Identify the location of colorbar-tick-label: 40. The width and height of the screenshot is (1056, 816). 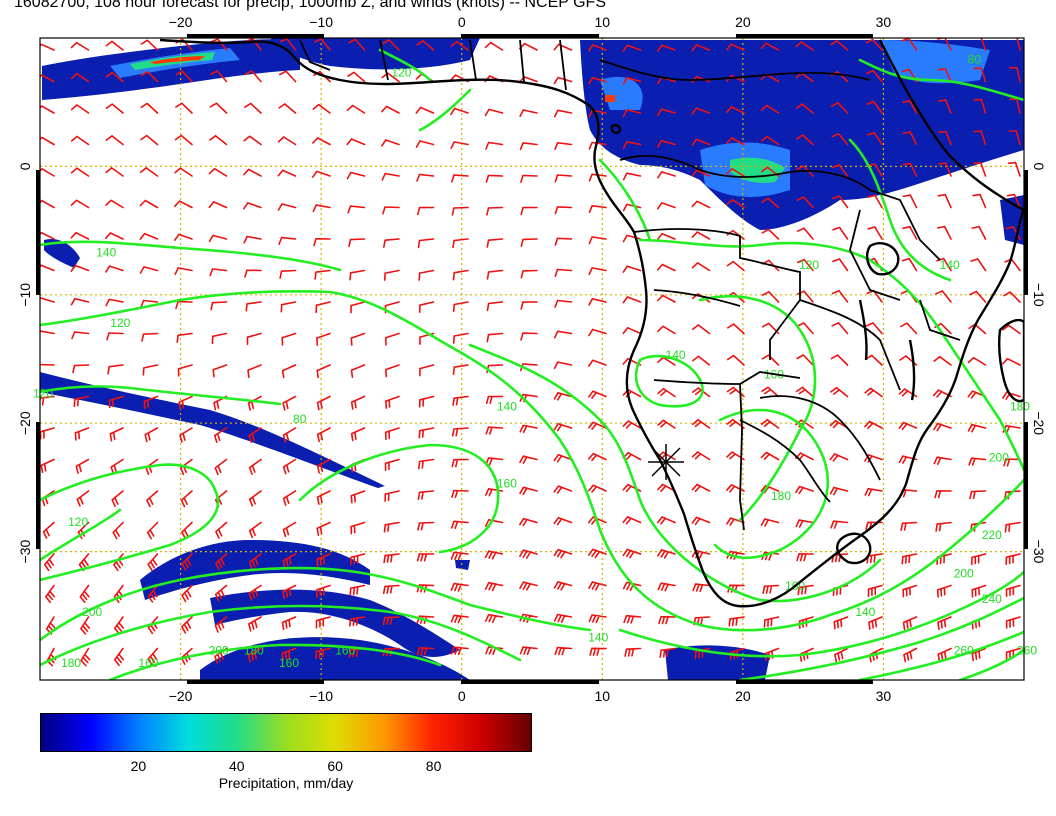
(237, 766).